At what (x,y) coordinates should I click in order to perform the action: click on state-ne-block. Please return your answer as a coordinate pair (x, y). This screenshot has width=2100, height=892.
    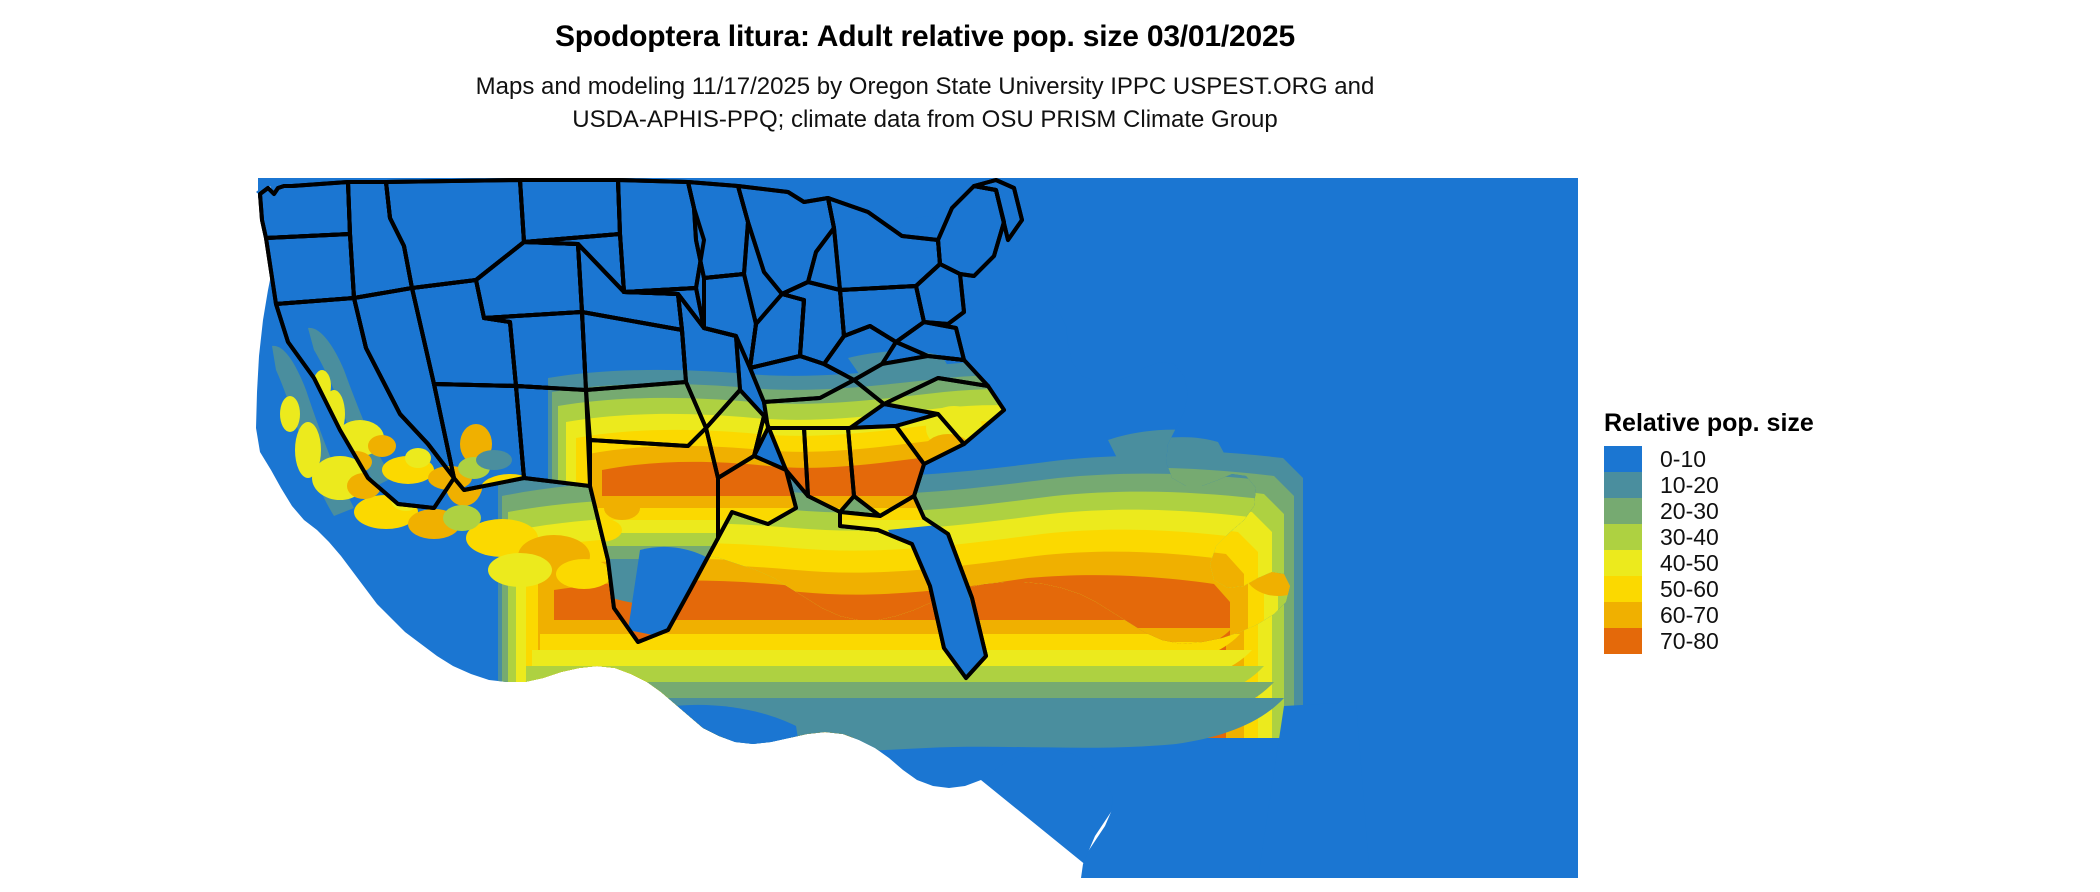
    Looking at the image, I should click on (971, 231).